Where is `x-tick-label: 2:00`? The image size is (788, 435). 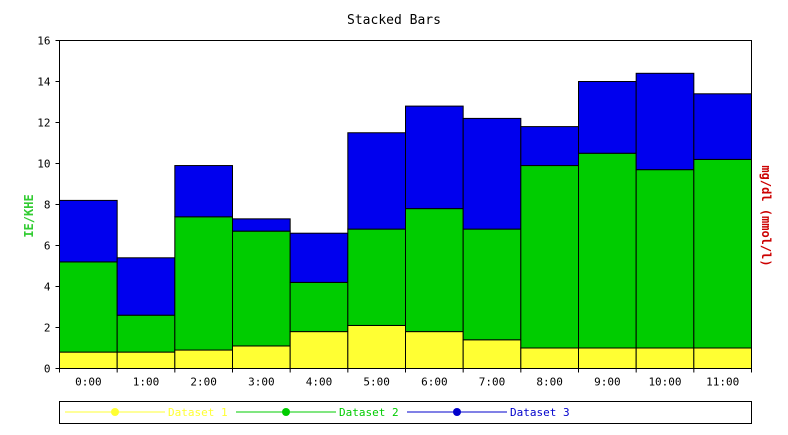
x-tick-label: 2:00 is located at coordinates (203, 382).